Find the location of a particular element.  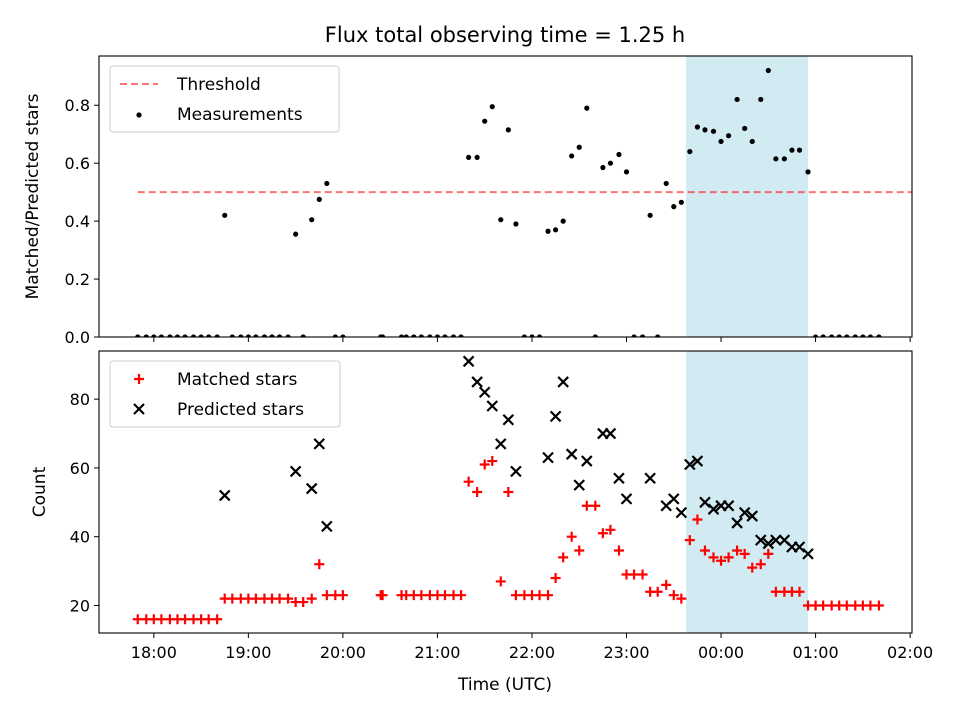

x-tick-label: 18:00 is located at coordinates (154, 652).